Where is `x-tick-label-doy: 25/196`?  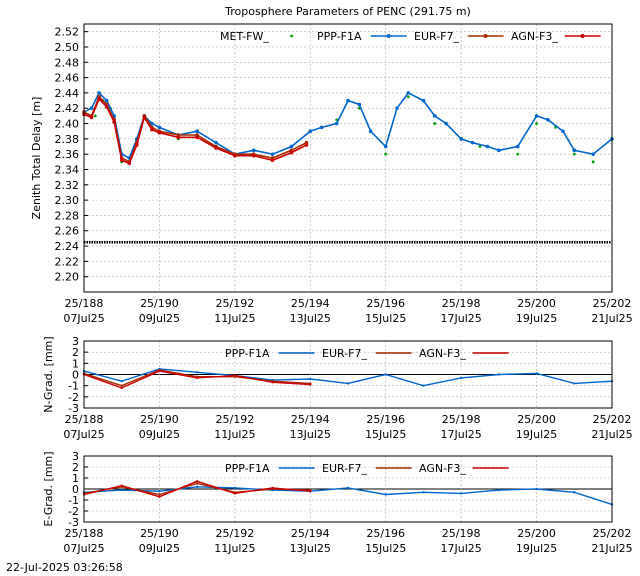 x-tick-label-doy: 25/196 is located at coordinates (385, 419).